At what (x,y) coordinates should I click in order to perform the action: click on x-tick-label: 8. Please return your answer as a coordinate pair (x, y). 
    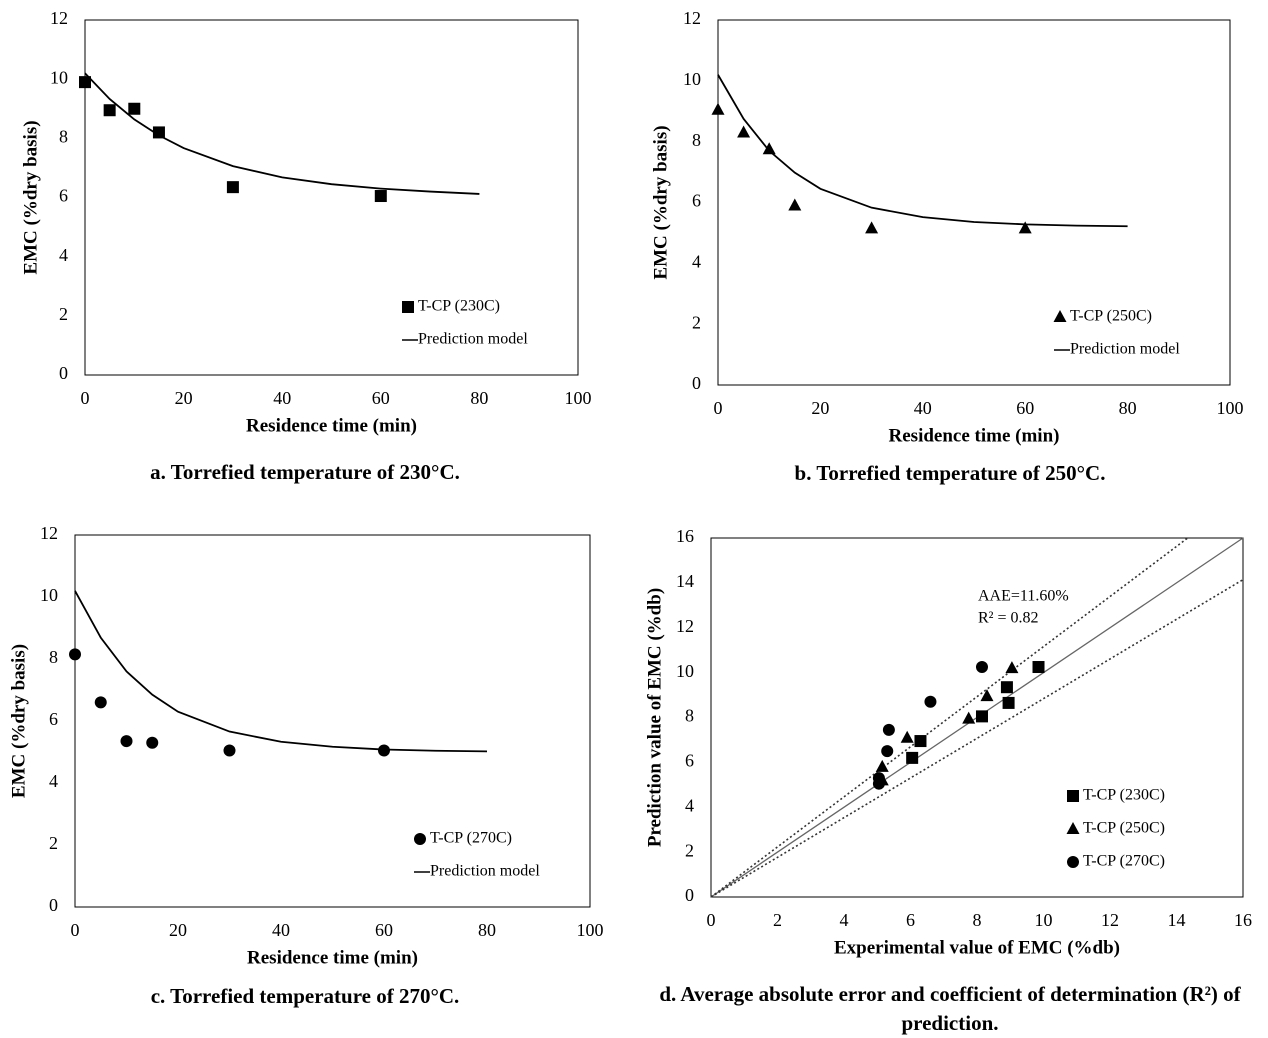
    Looking at the image, I should click on (977, 920).